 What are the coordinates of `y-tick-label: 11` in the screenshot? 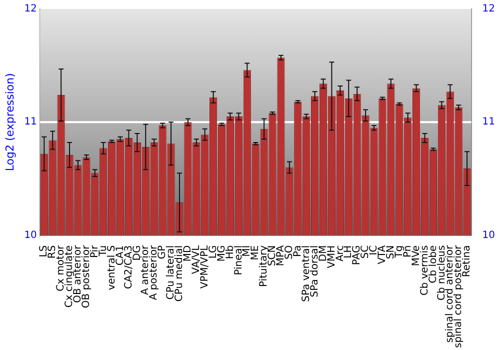 It's located at (30, 122).